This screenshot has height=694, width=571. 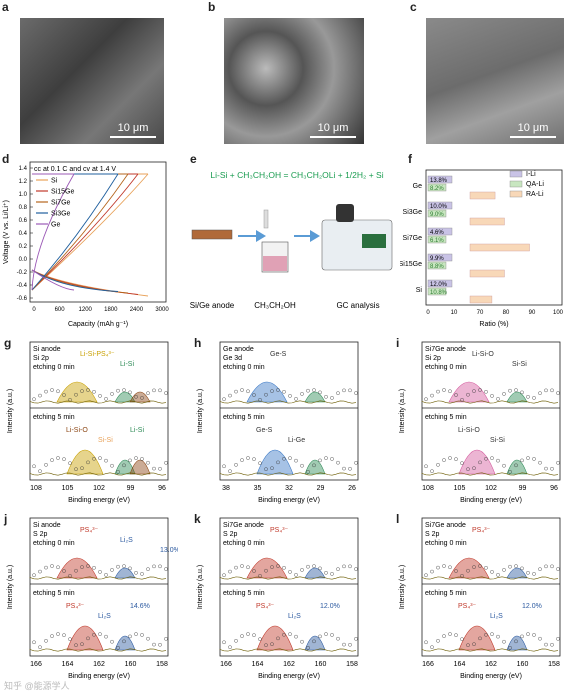 What do you see at coordinates (10, 587) in the screenshot?
I see `xps-ylabel: Intensity (a.u.)` at bounding box center [10, 587].